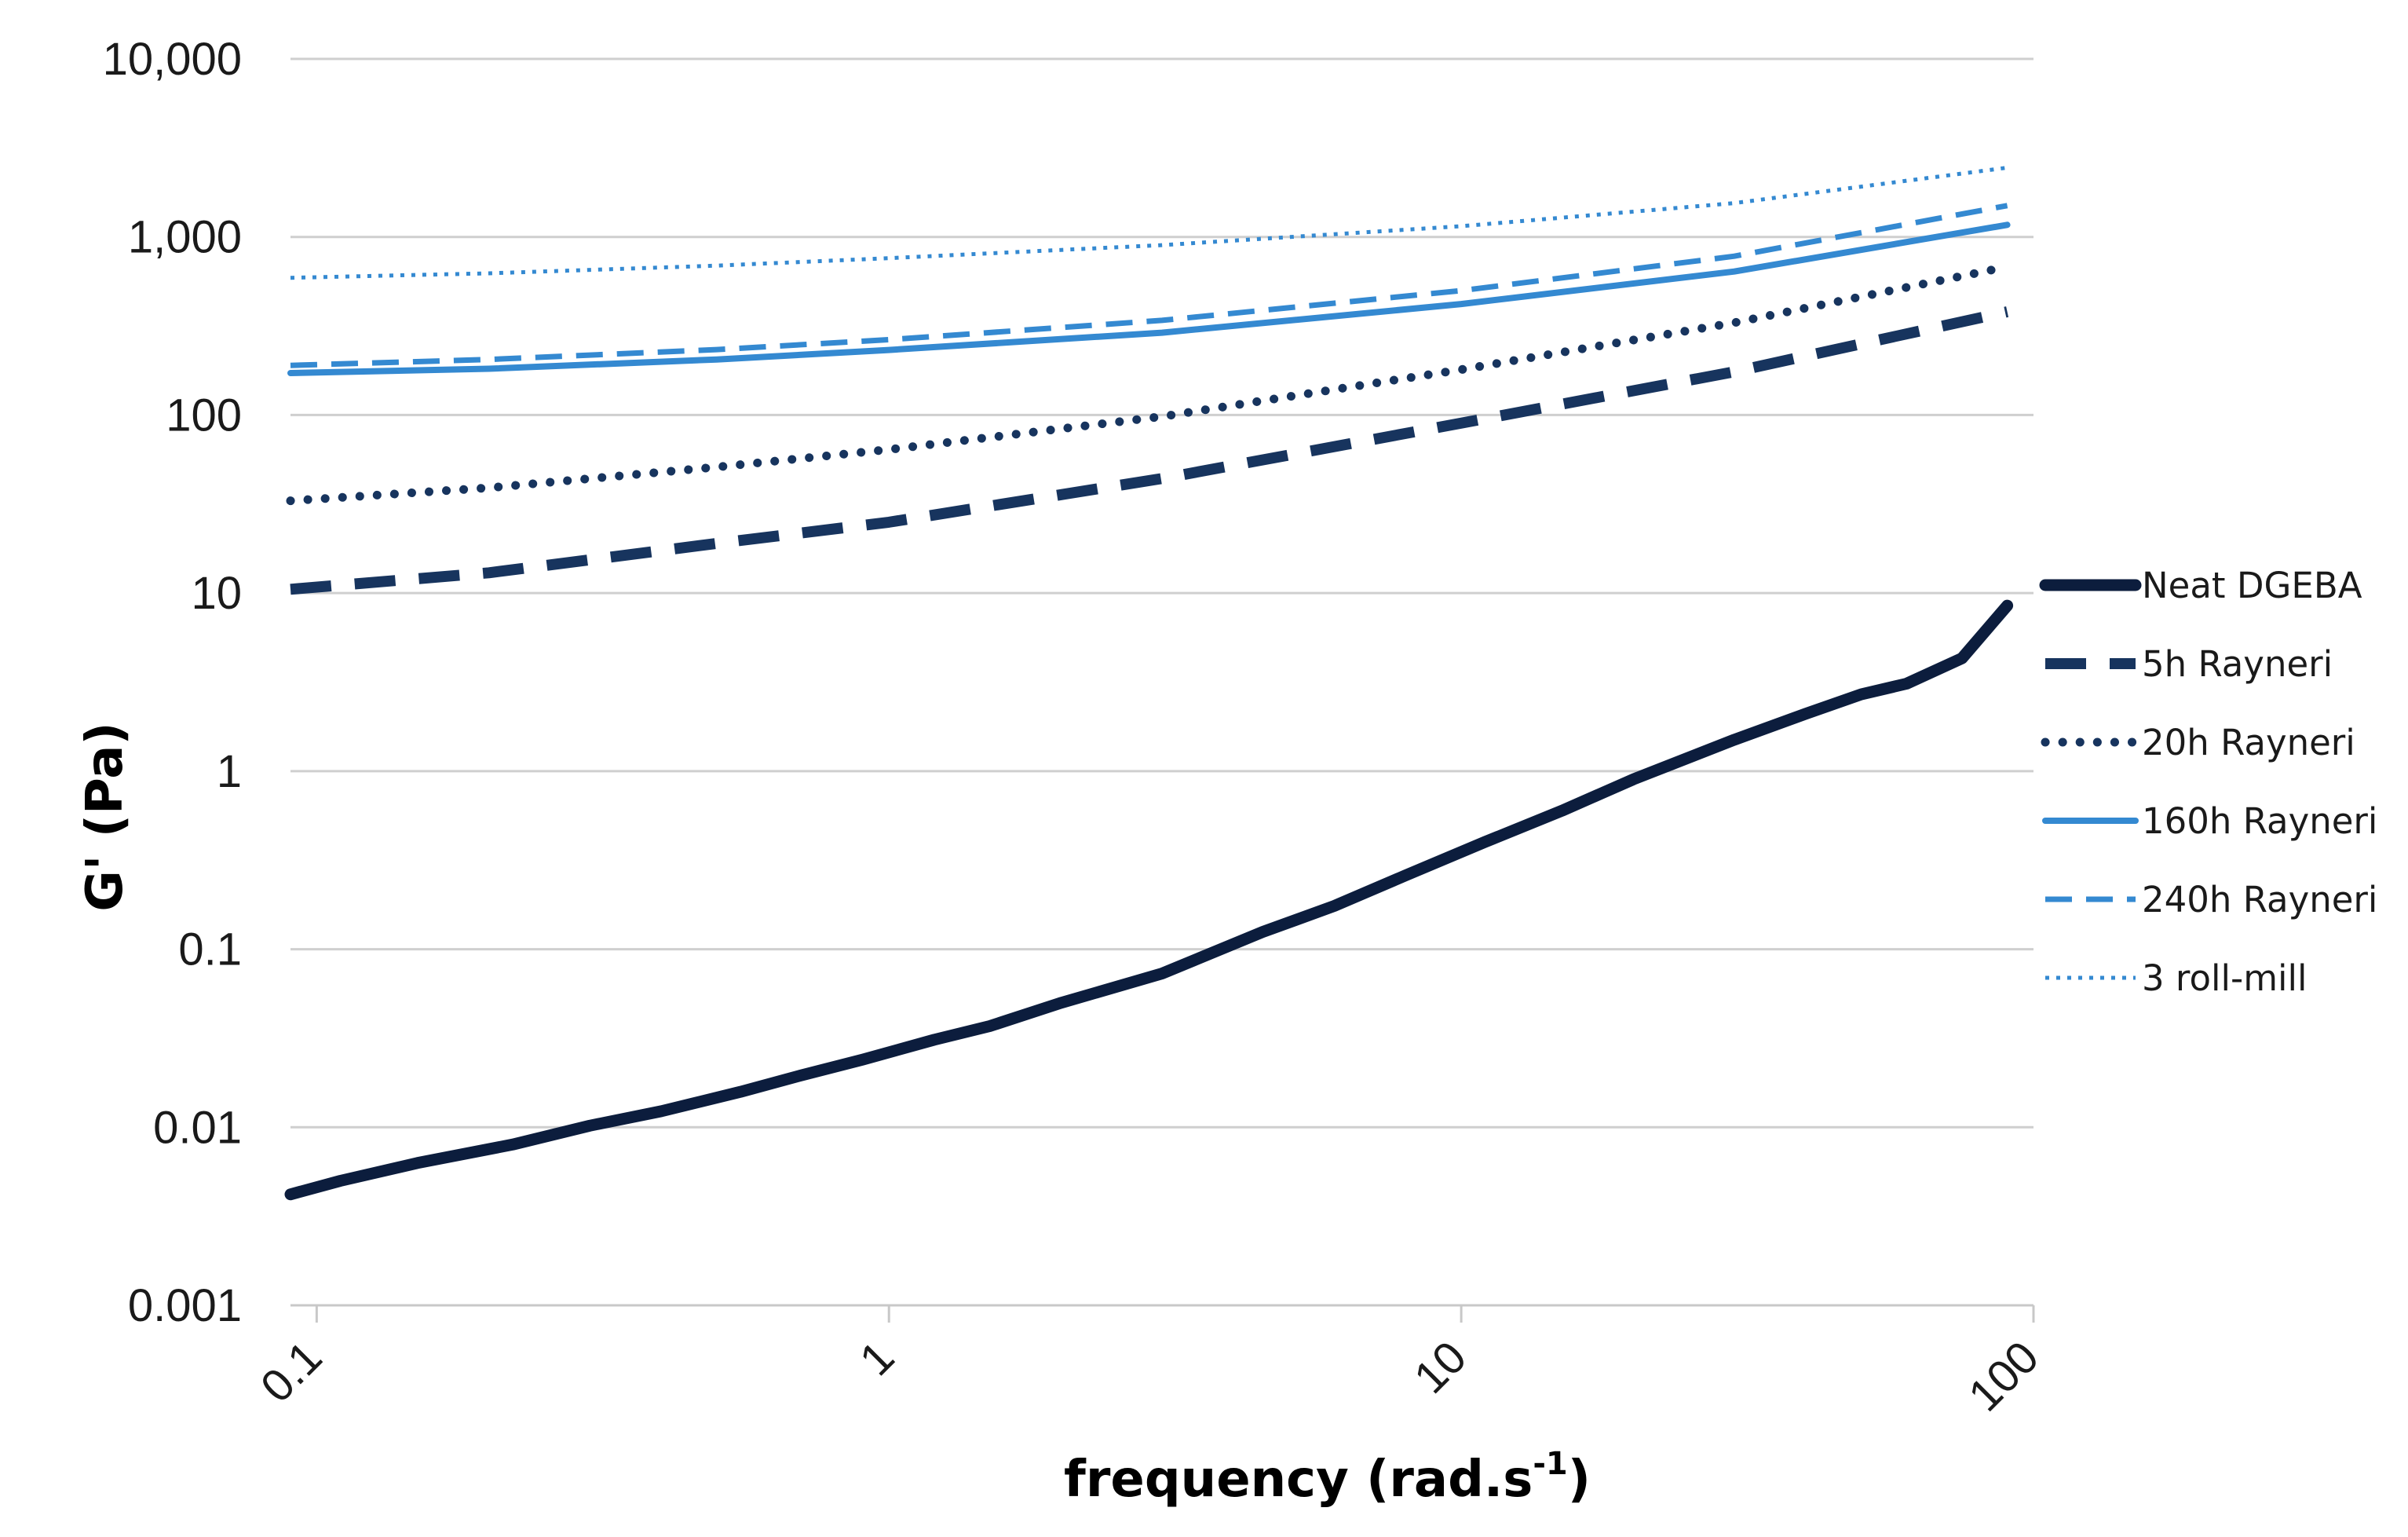 This screenshot has height=1537, width=2408. I want to click on legend-label-240h-rayneri: 240h Rayneri, so click(2259, 899).